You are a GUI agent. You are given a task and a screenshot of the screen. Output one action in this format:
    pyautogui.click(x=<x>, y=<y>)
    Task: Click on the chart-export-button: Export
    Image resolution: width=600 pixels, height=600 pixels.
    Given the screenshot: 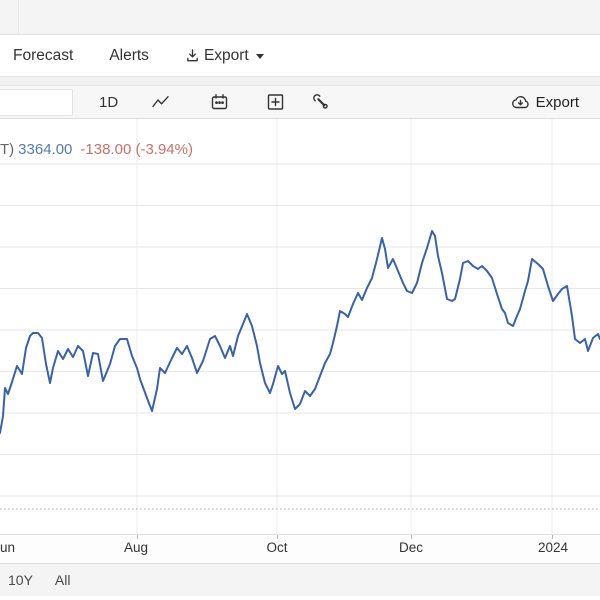 What is the action you would take?
    pyautogui.click(x=544, y=102)
    